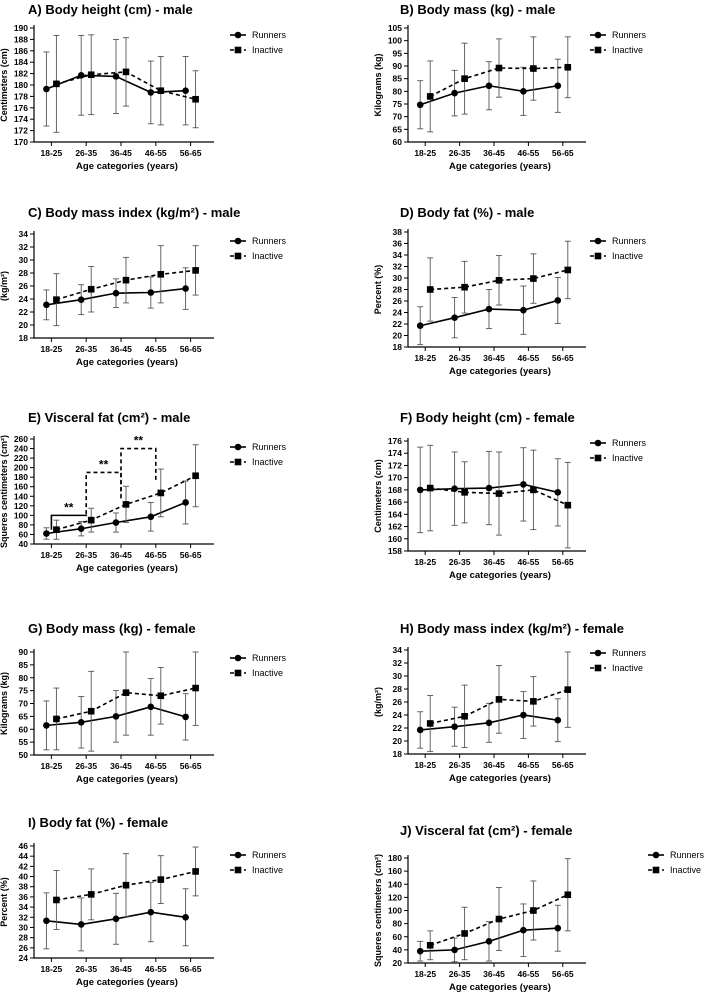 This screenshot has width=712, height=992. I want to click on y-tick-label: 75, so click(398, 104).